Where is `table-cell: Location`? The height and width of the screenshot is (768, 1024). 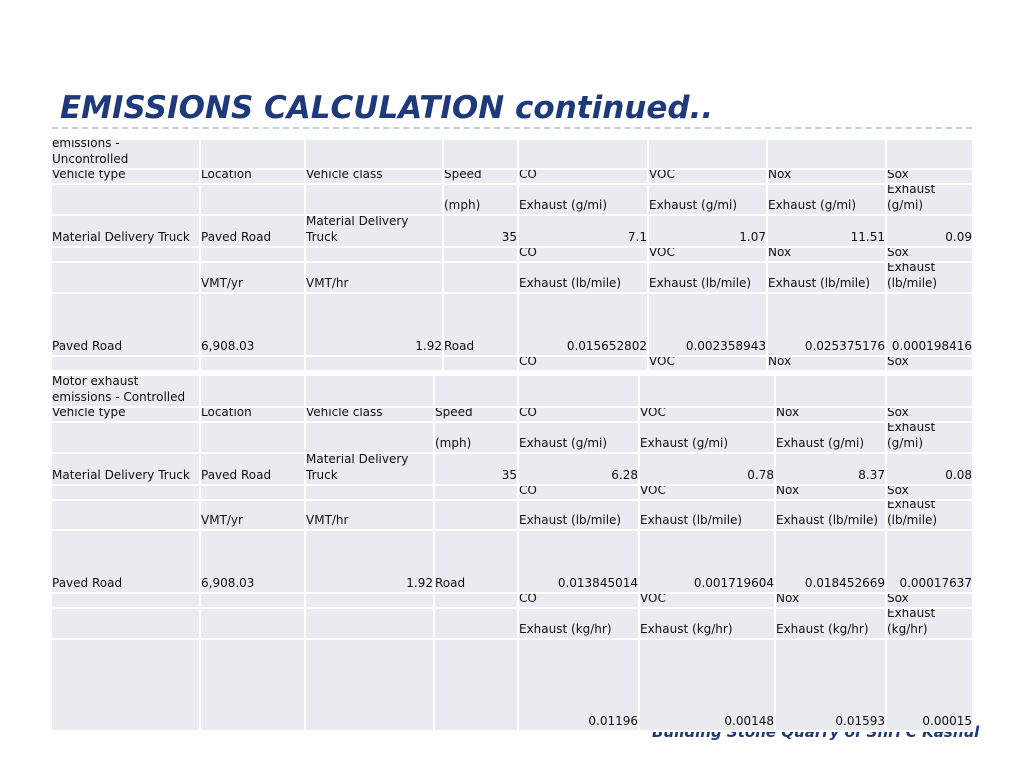
table-cell: Location is located at coordinates (253, 415).